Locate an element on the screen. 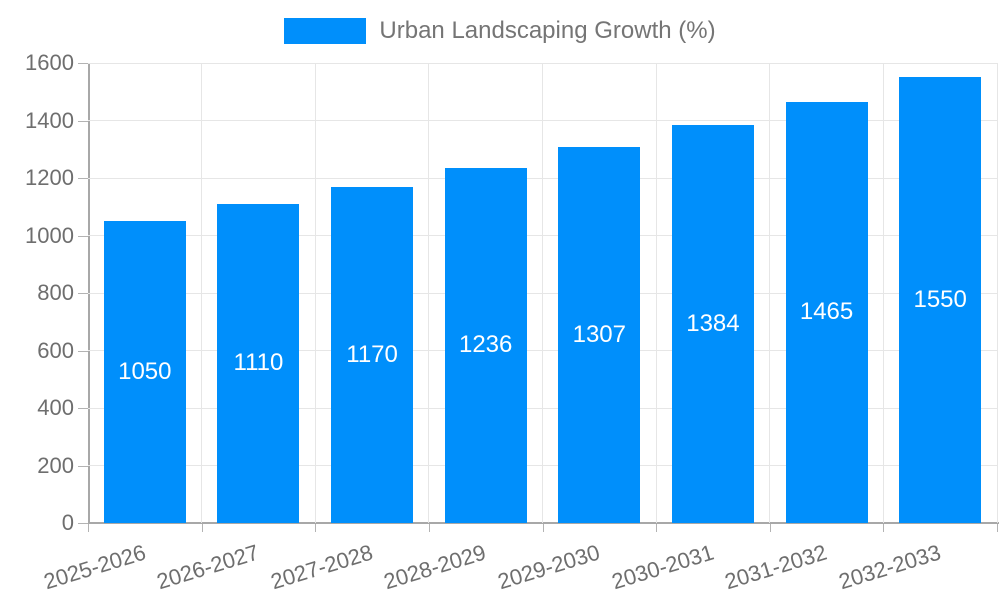 This screenshot has height=600, width=1000. x-axis-tick-label: 2030-2031 is located at coordinates (662, 567).